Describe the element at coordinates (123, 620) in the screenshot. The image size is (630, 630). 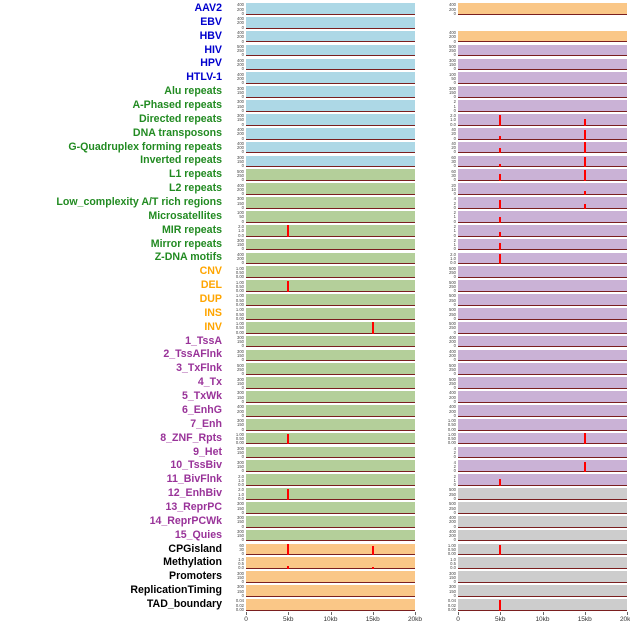
I see `x-axis-spacer` at that location.